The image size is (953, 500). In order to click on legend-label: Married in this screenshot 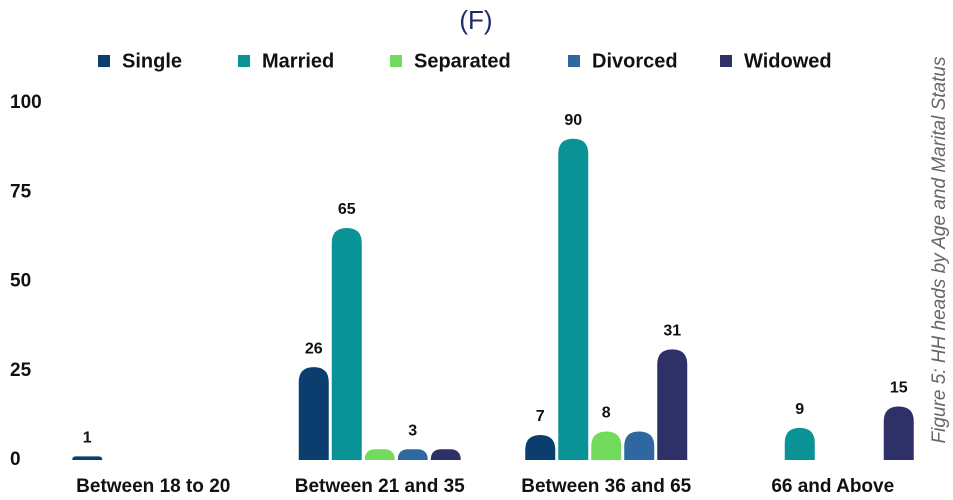, I will do `click(298, 61)`.